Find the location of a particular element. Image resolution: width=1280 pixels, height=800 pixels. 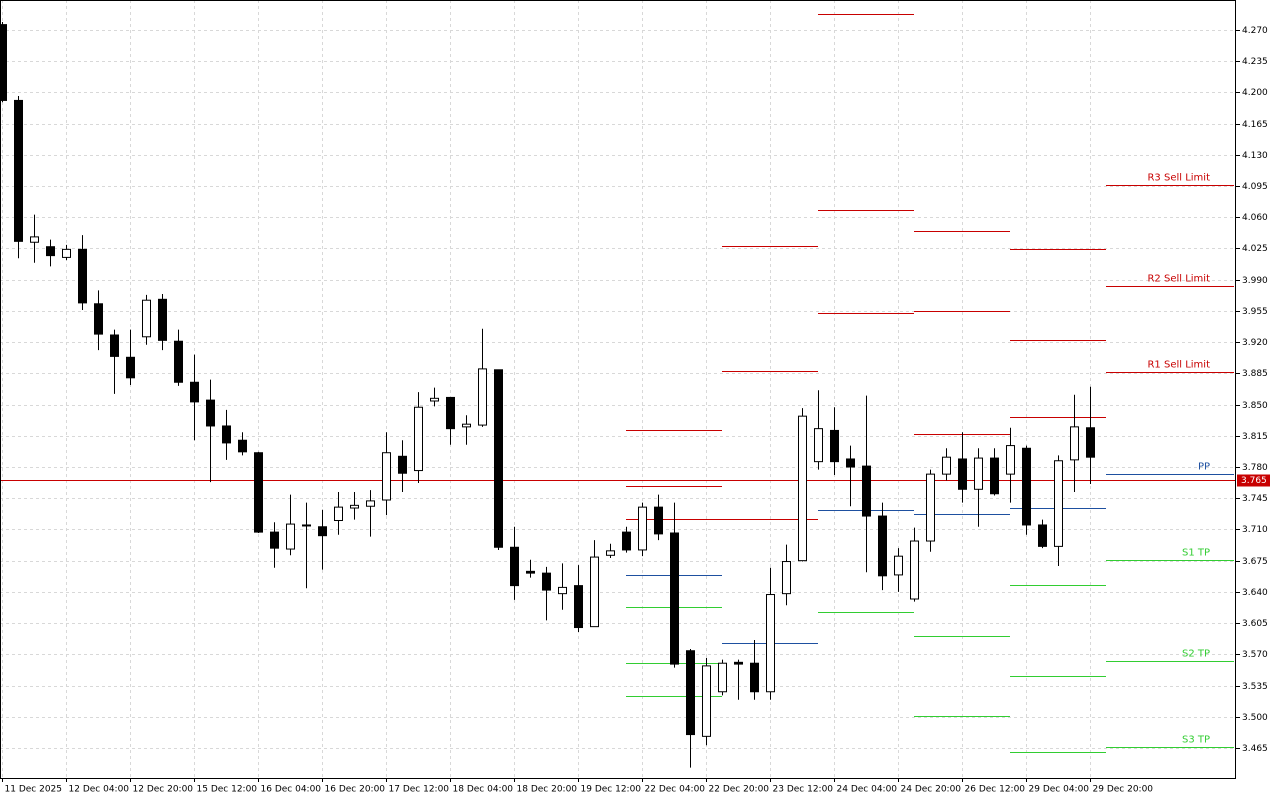

x-tick-label: 15 Dec 12:00 is located at coordinates (227, 790).